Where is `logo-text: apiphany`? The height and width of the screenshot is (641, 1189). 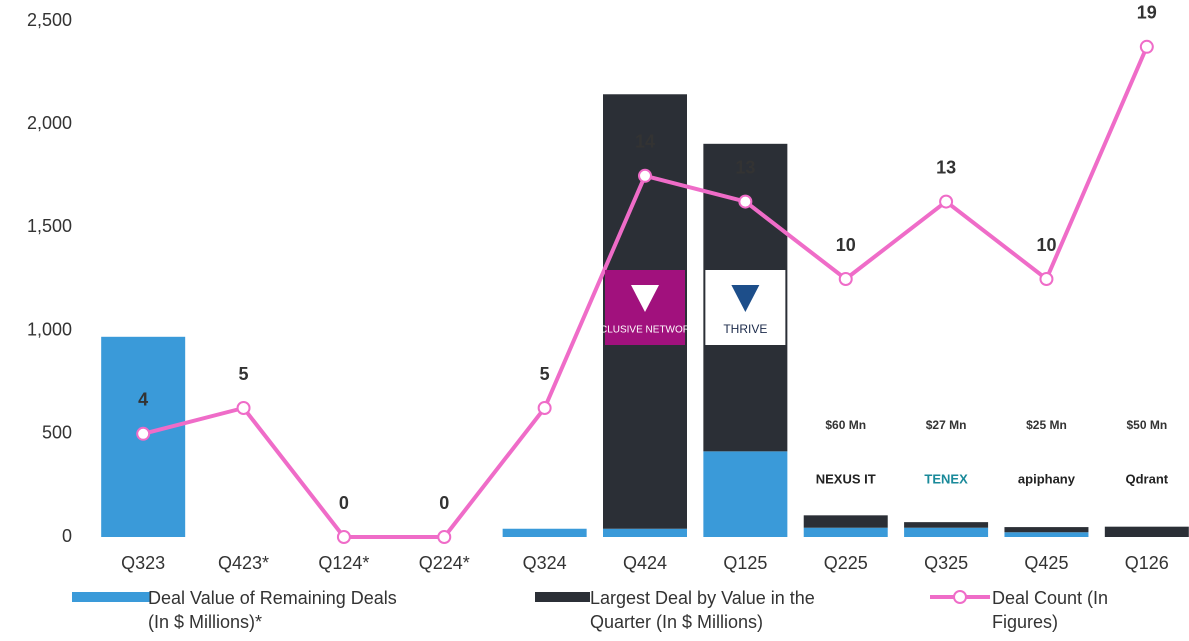 logo-text: apiphany is located at coordinates (1047, 478).